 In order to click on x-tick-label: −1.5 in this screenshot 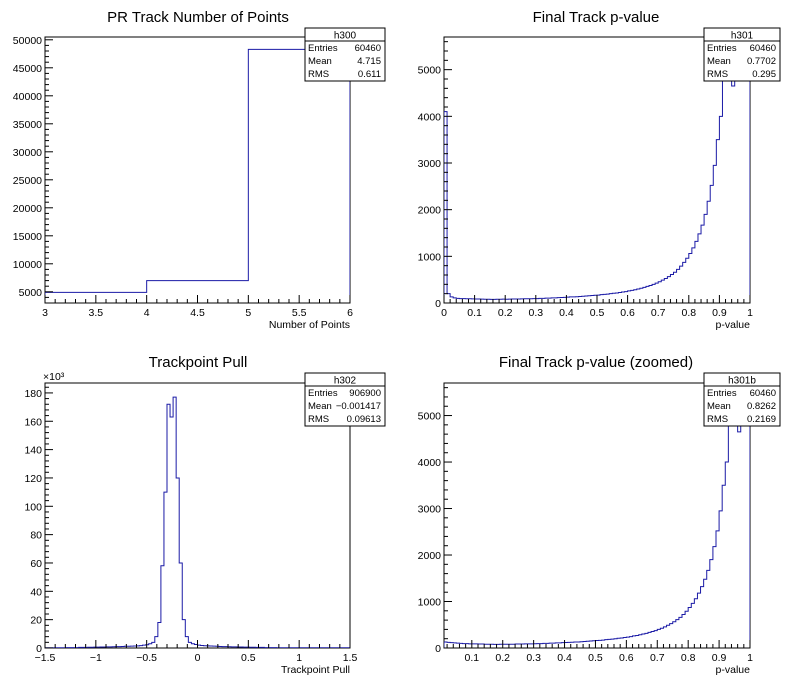, I will do `click(45, 658)`.